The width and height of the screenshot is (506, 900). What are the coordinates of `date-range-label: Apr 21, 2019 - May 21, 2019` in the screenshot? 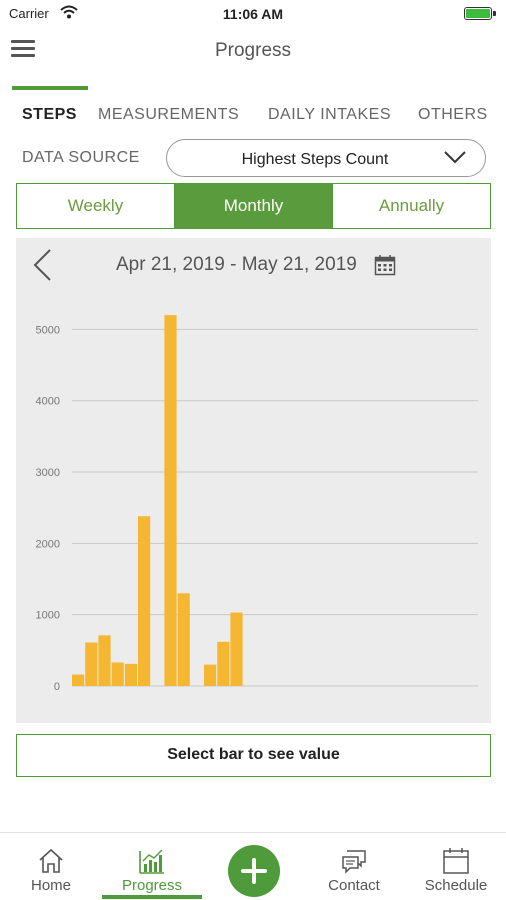 It's located at (236, 264).